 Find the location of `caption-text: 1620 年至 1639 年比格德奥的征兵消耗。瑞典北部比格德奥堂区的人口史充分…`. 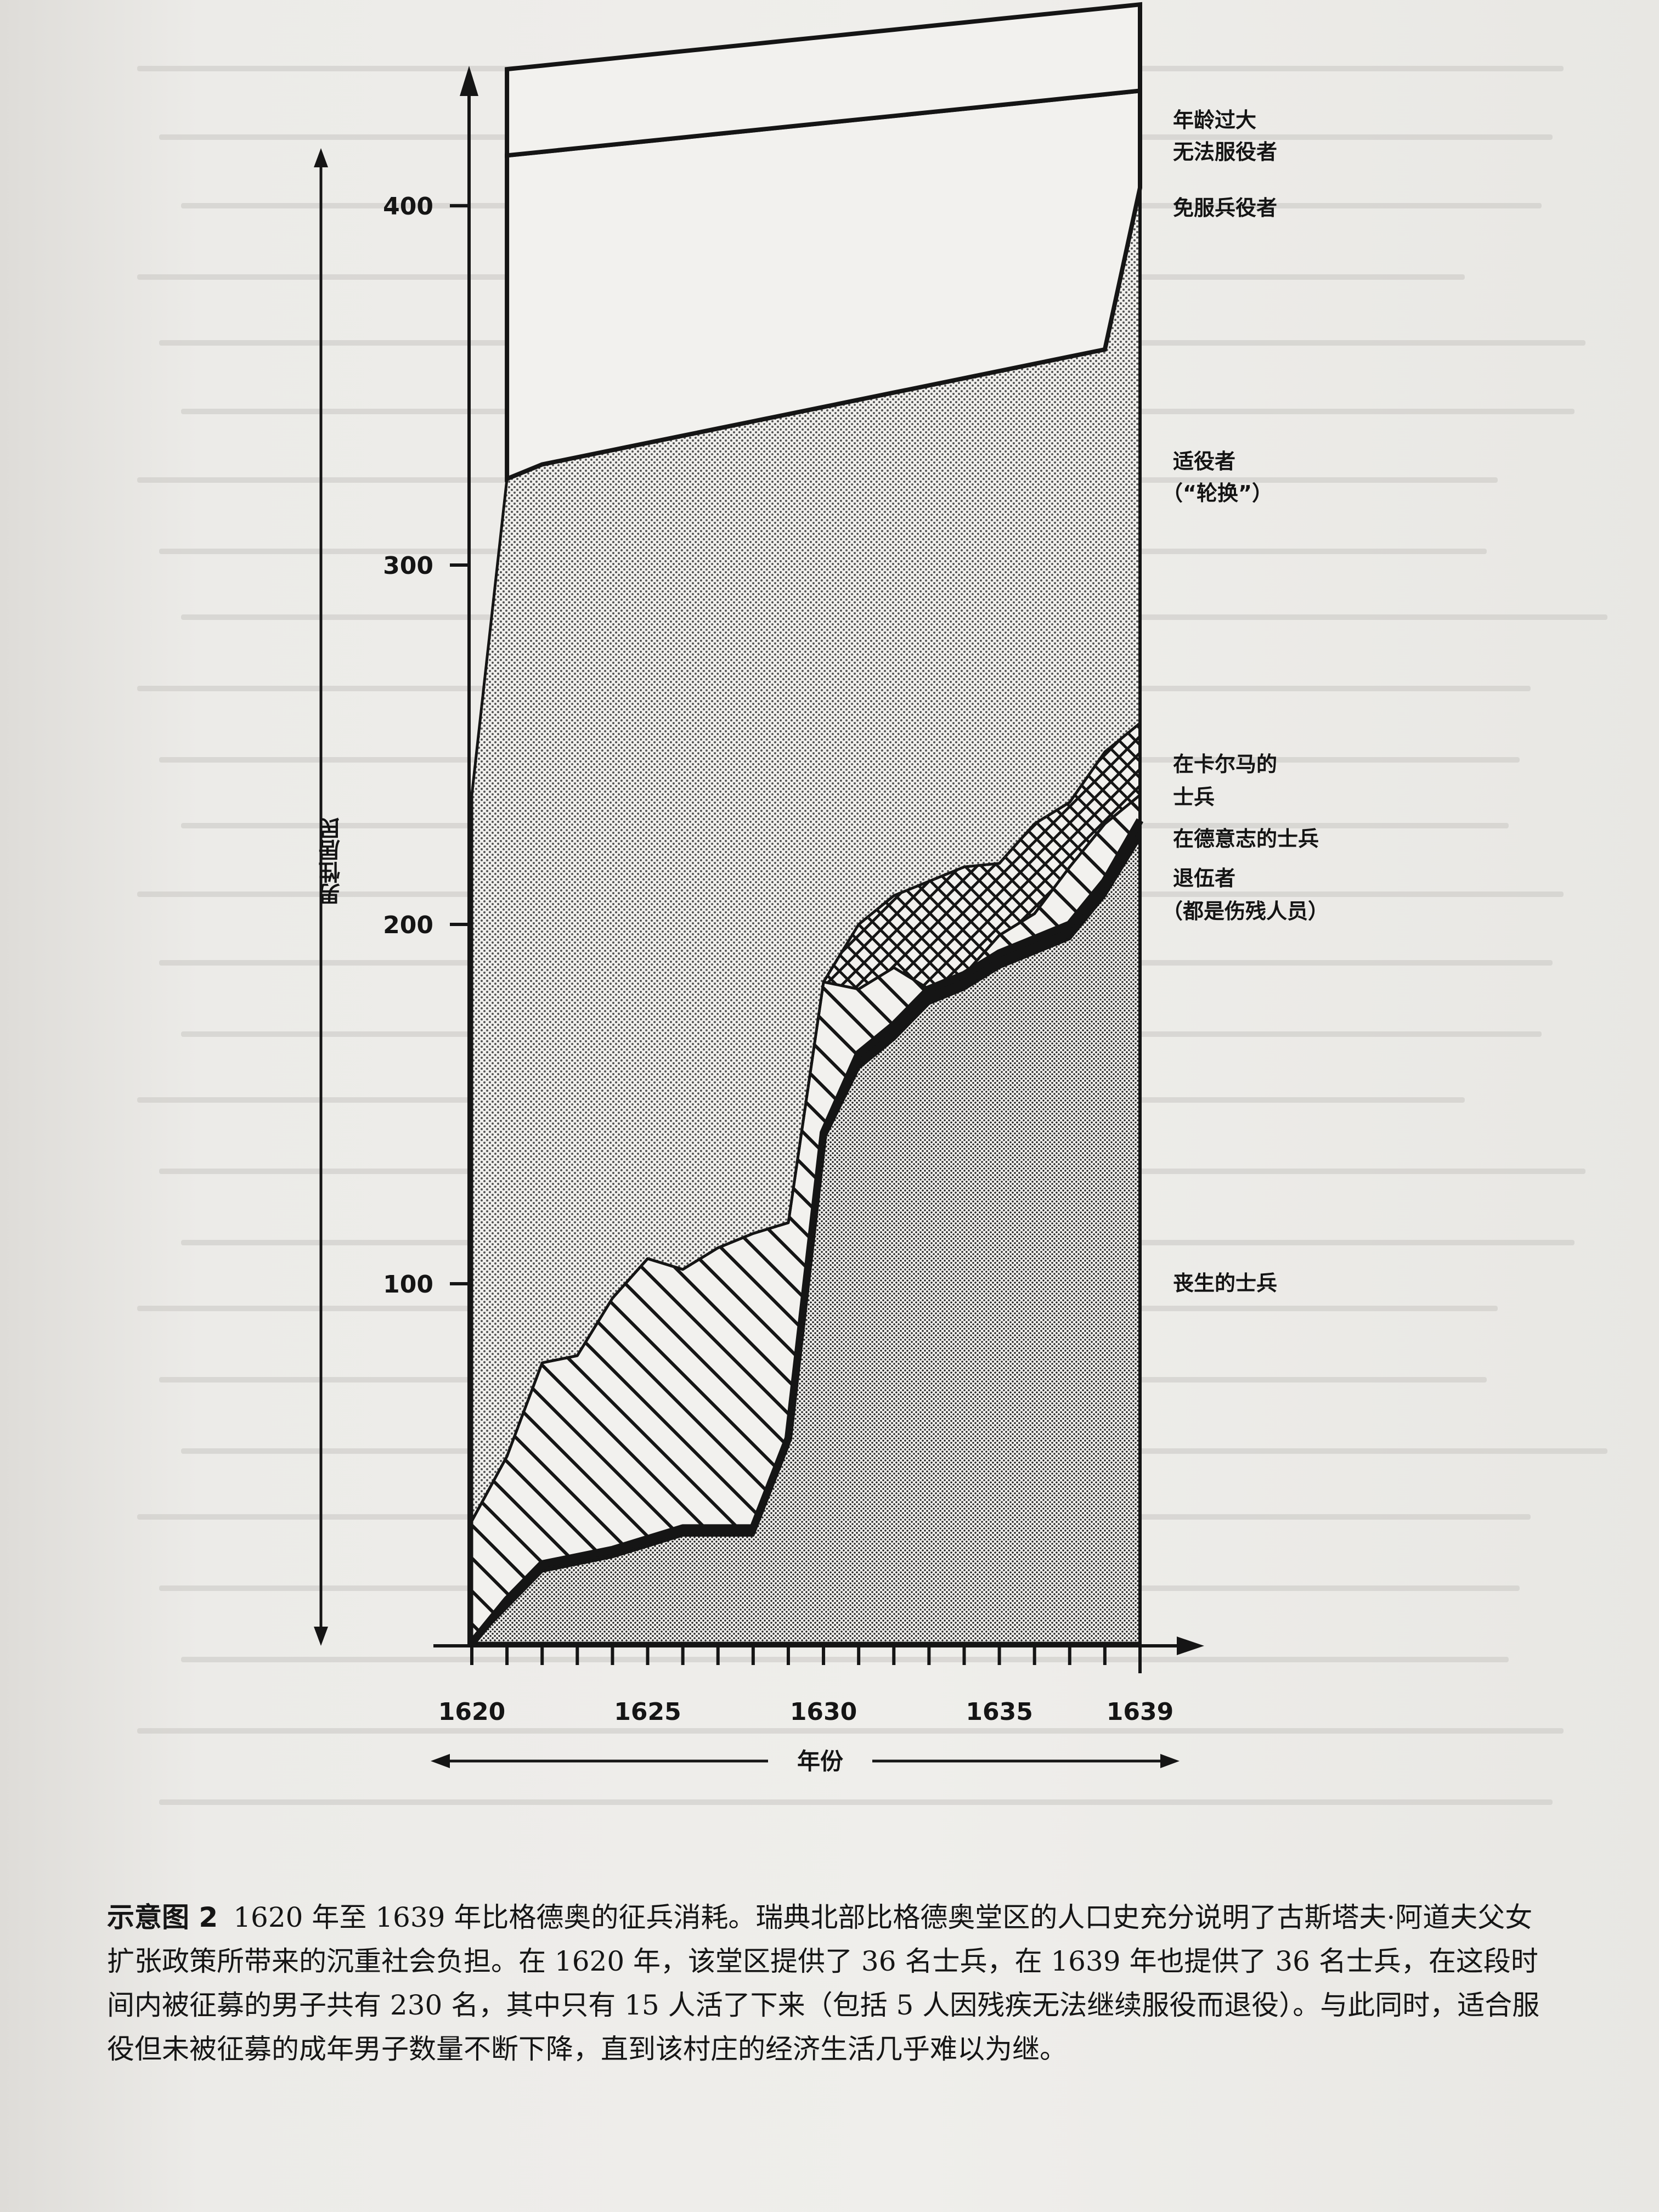

caption-text: 1620 年至 1639 年比格德奥的征兵消耗。瑞典北部比格德奥堂区的人口史充分… is located at coordinates (823, 1983).